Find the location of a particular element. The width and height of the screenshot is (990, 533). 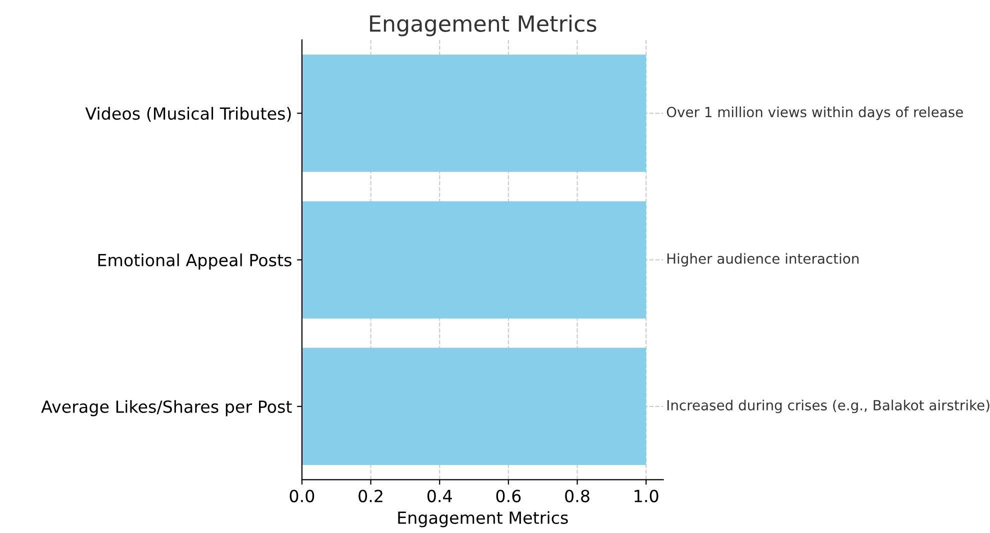

y-tick-label: Average Likes/Shares per Post is located at coordinates (166, 408).